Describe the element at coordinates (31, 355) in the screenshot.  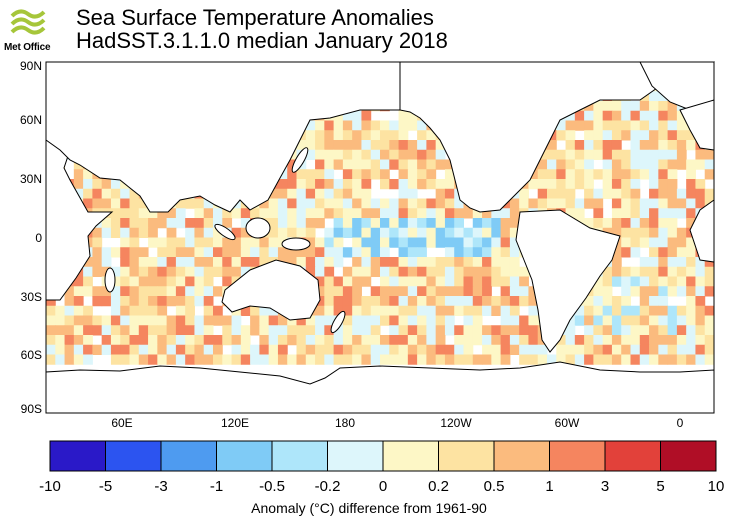
I see `lat-label-60s: 60S` at that location.